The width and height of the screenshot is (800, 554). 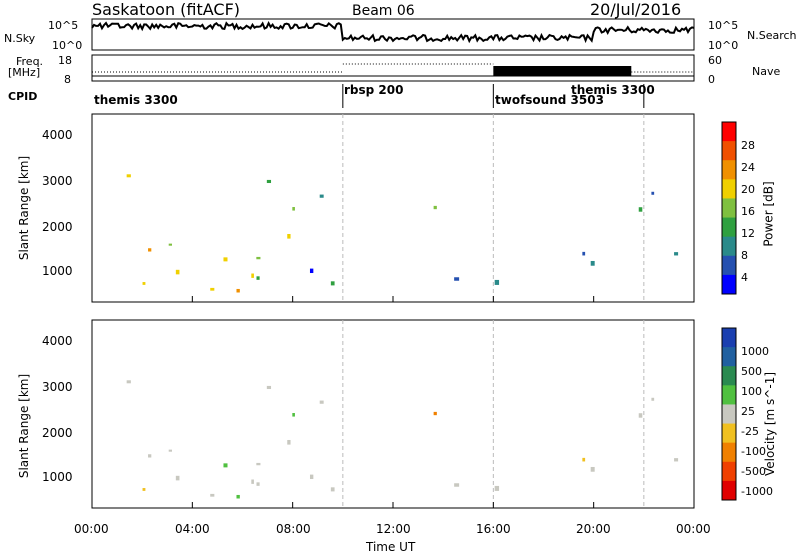 What do you see at coordinates (57, 181) in the screenshot?
I see `power-ytick-3000: 3000` at bounding box center [57, 181].